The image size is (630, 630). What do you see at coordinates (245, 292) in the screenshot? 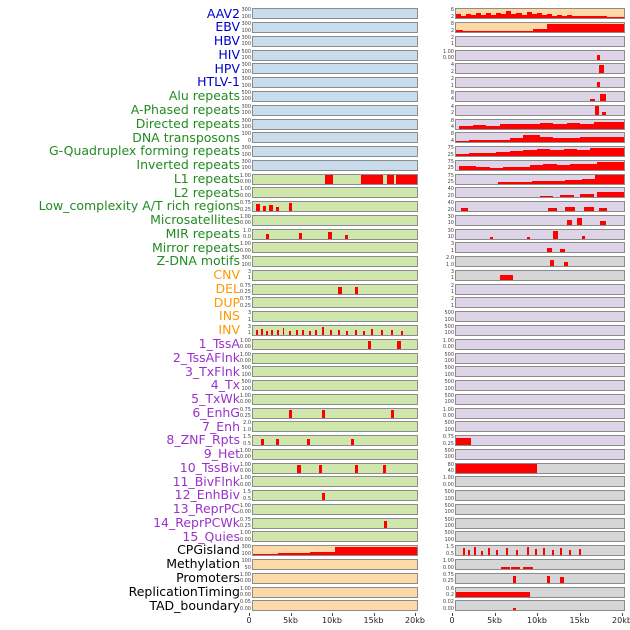
I see `y-tick-label: 0.25` at bounding box center [245, 292].